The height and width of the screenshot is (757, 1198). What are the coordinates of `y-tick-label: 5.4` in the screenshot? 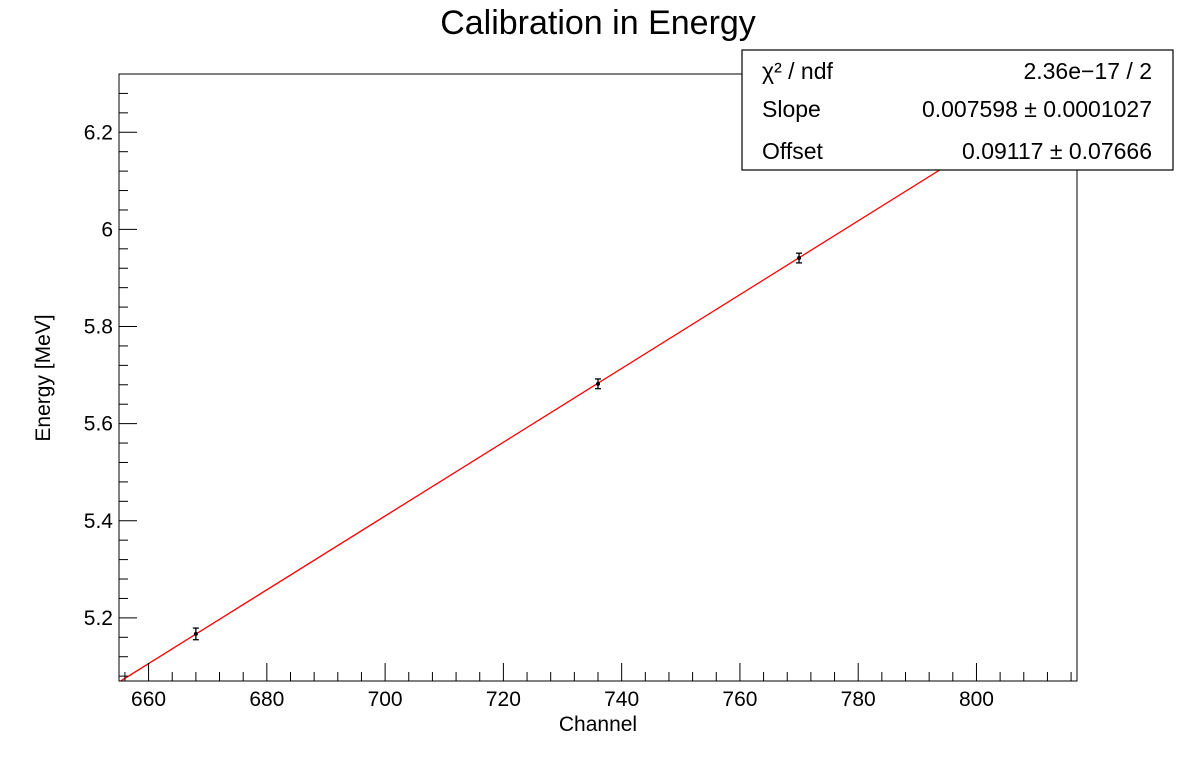 It's located at (99, 521).